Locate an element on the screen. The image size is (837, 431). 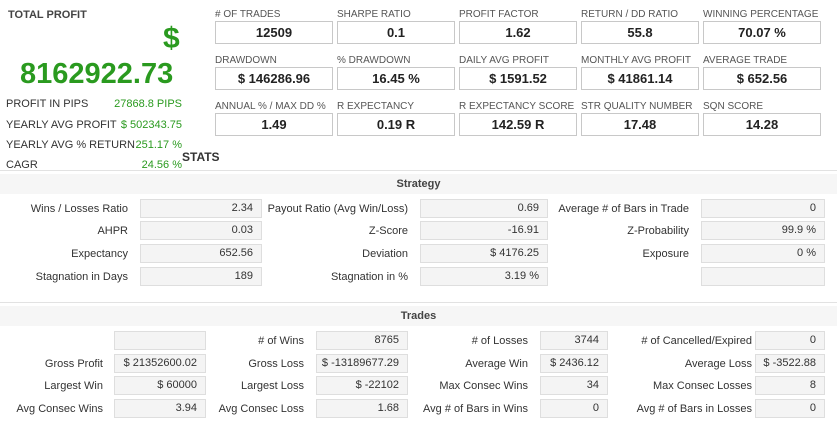
trade-label: Max Consec Wins is located at coordinates (483, 386).